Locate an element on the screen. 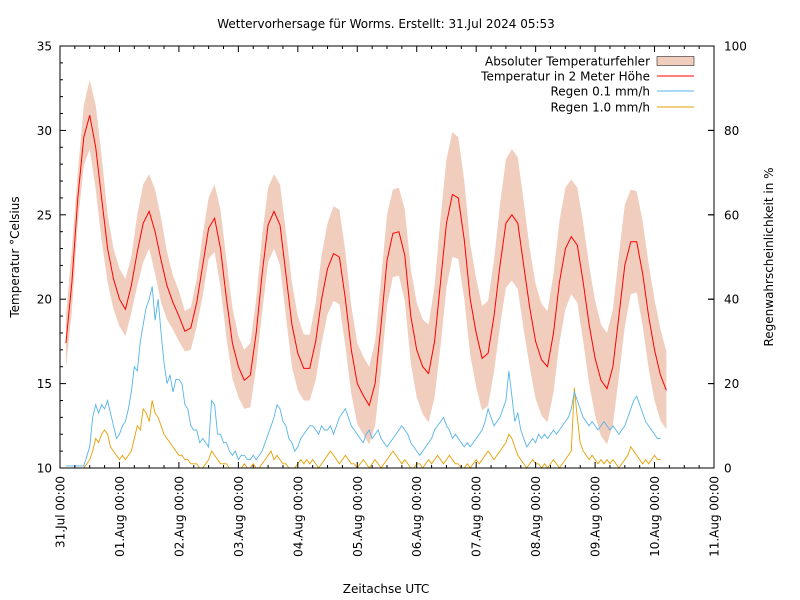  x-tick-label: 31.Jul 00:00 is located at coordinates (61, 512).